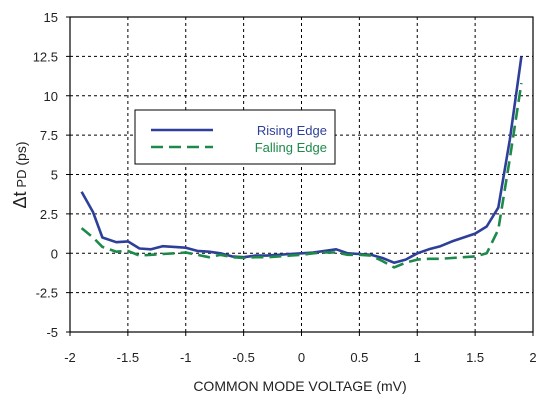 This screenshot has width=545, height=400. I want to click on x-tick-label: 0, so click(301, 357).